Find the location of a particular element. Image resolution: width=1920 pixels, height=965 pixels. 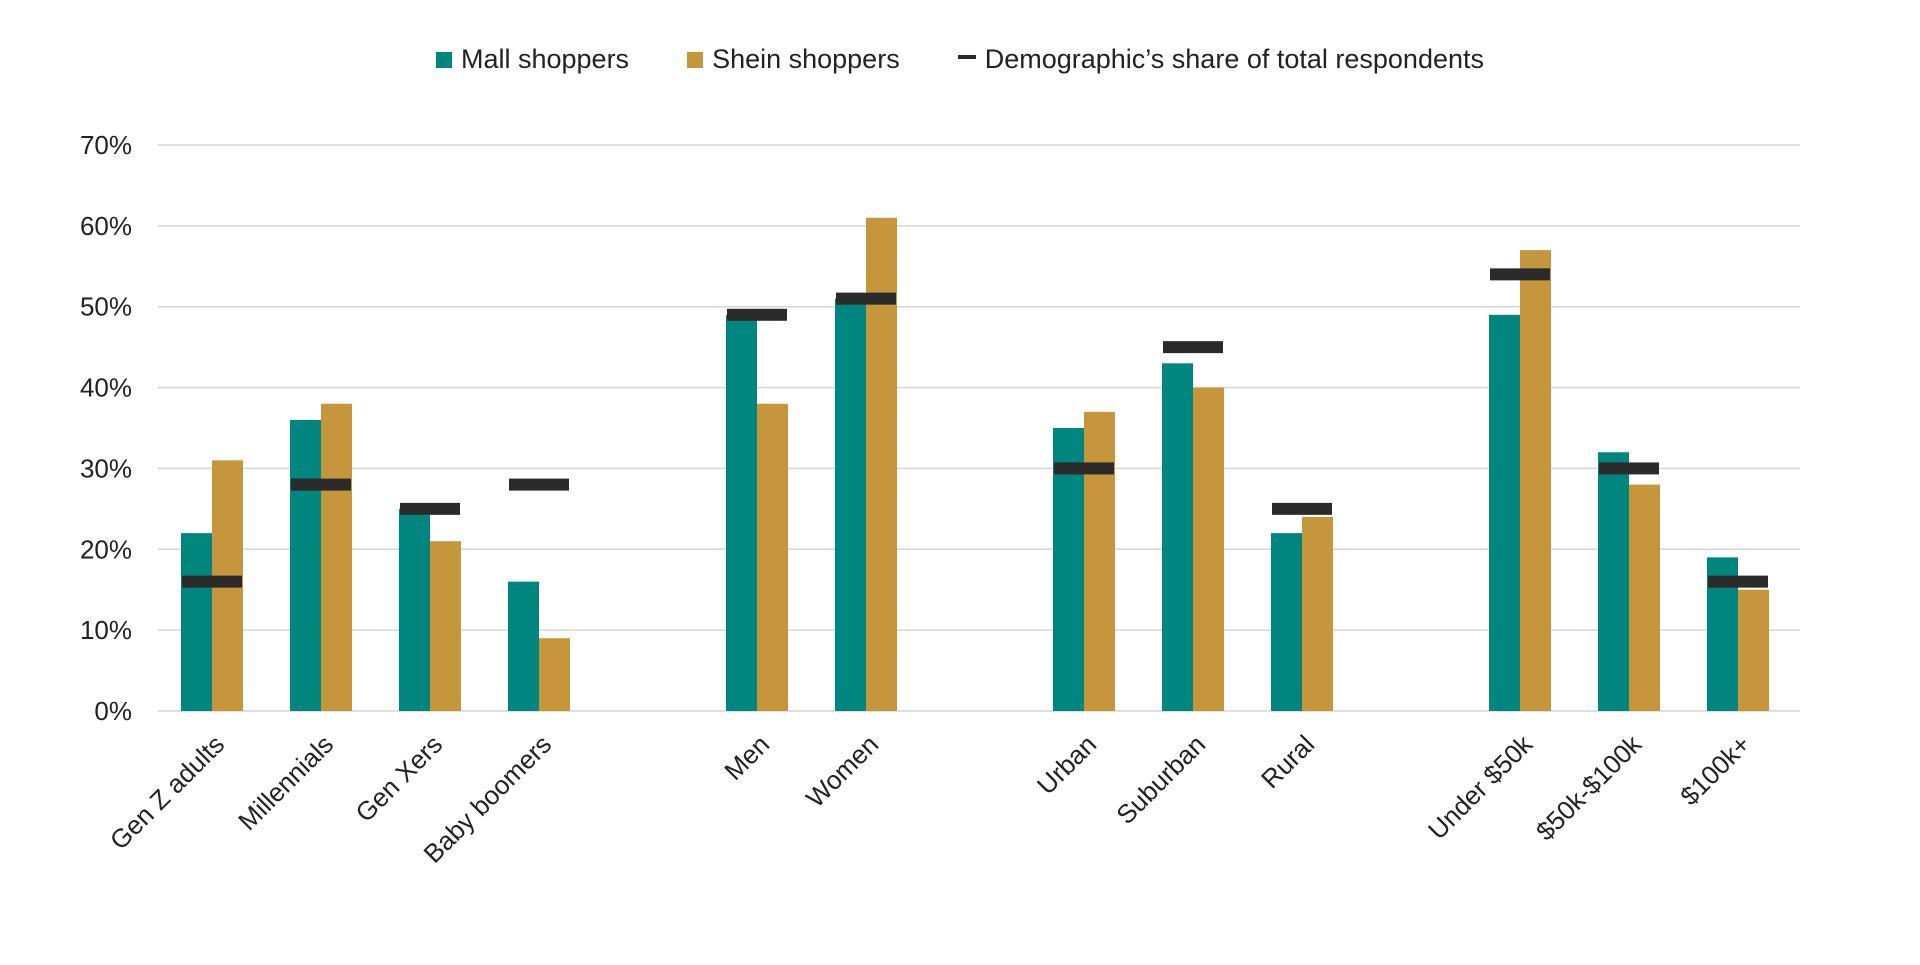

legend-label-mall-shoppers: Mall shoppers is located at coordinates (545, 59).